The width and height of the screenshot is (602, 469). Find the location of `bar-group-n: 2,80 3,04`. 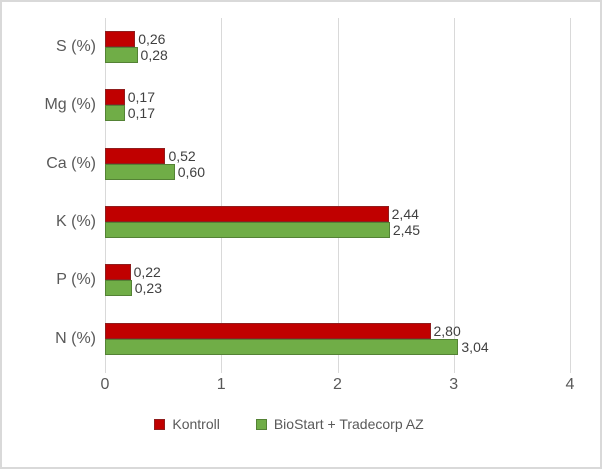

bar-group-n: 2,80 3,04 is located at coordinates (337, 339).